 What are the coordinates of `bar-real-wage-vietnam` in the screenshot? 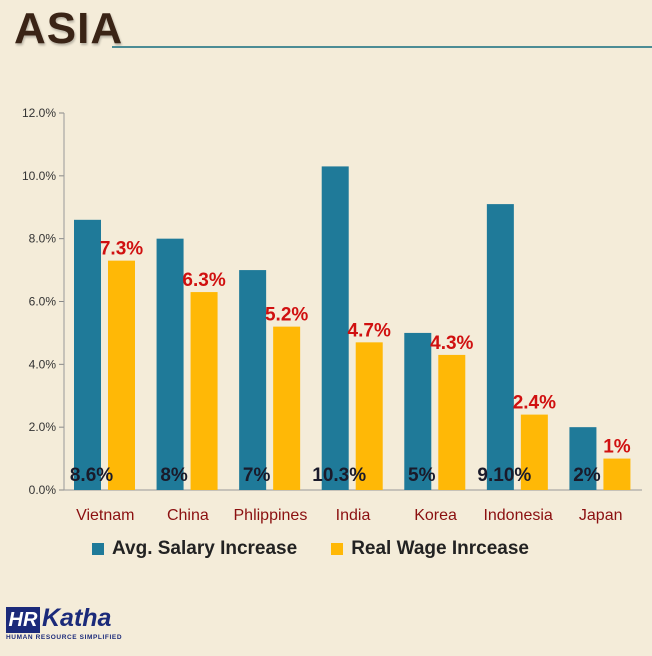 It's located at (121, 375).